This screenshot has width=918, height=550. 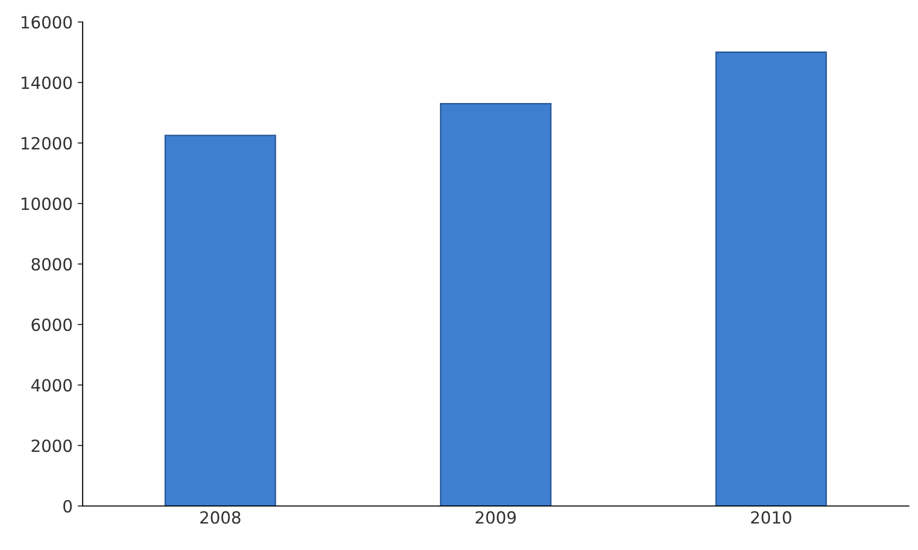 I want to click on y-tick-label: 14000, so click(x=47, y=83).